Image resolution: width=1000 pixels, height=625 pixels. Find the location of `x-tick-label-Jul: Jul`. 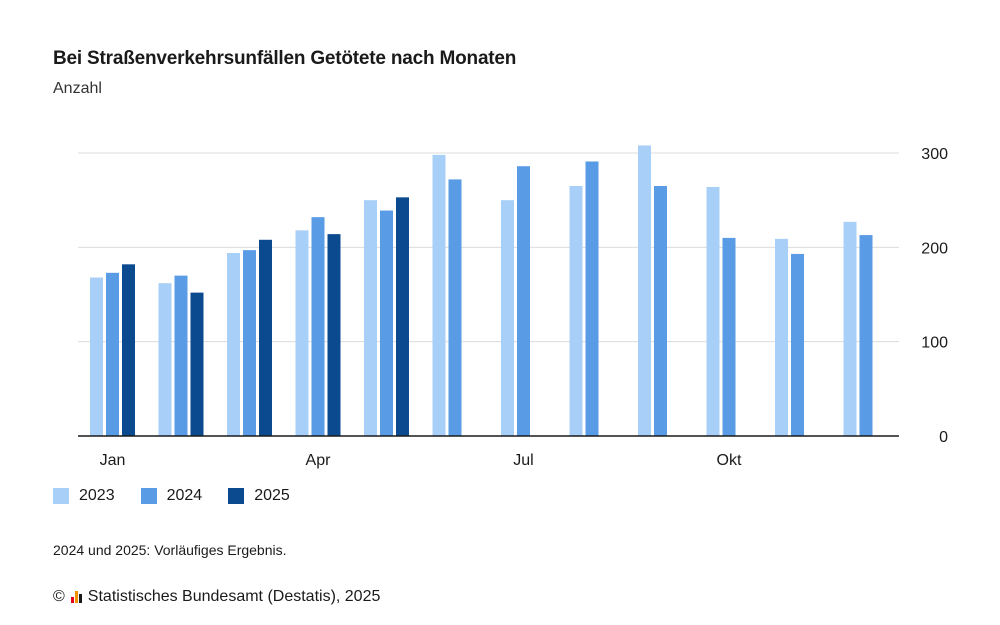

x-tick-label-Jul: Jul is located at coordinates (523, 460).